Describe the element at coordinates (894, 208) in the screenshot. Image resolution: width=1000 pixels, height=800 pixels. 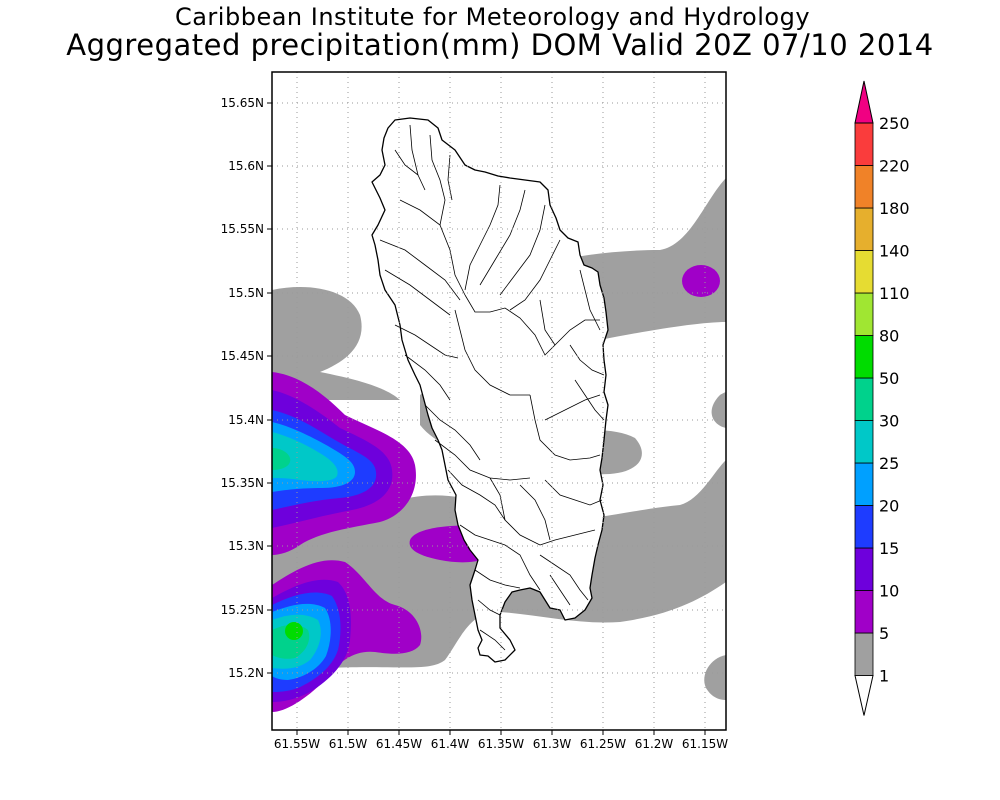
I see `legend-label: 180` at that location.